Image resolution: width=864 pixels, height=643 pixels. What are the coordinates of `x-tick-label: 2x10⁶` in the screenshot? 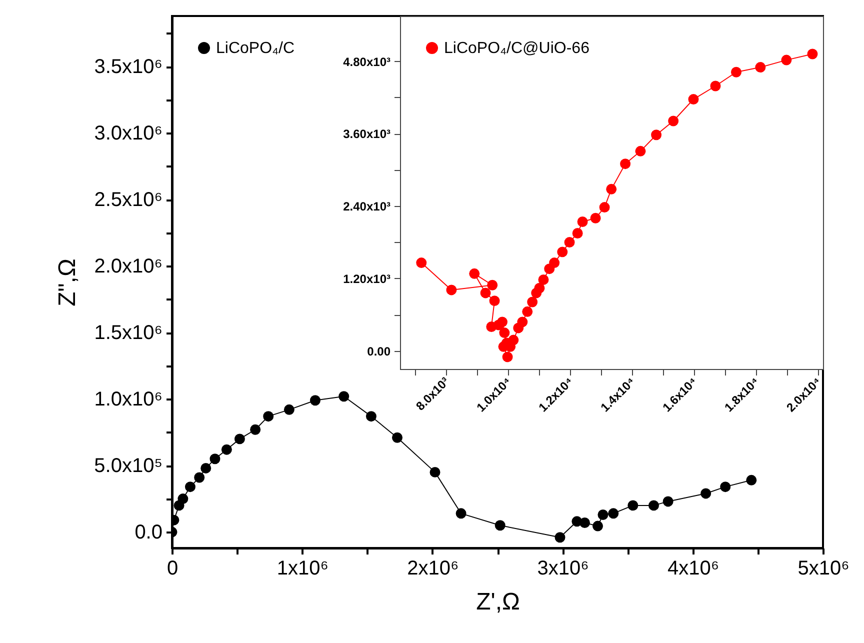 It's located at (433, 569).